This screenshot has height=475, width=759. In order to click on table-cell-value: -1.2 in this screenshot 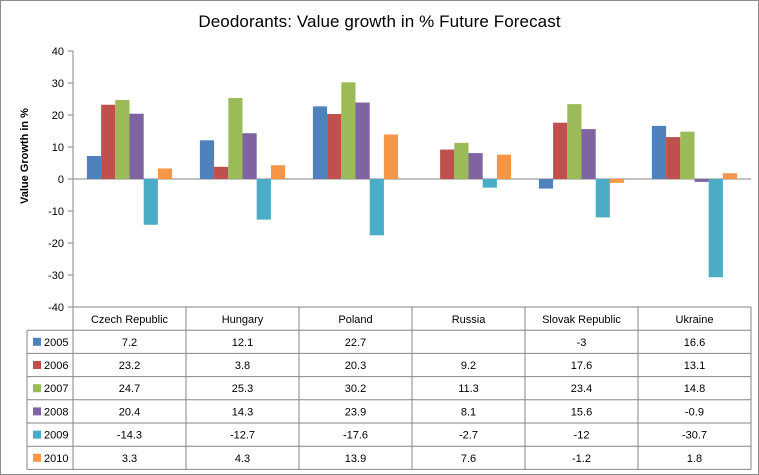, I will do `click(581, 459)`.